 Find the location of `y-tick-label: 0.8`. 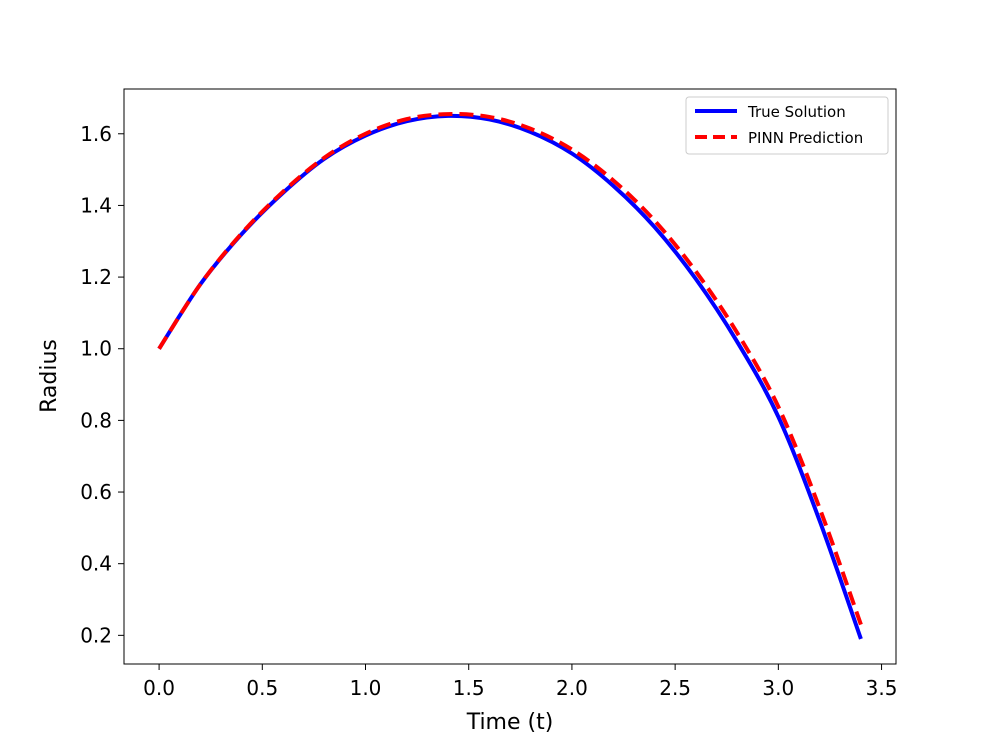

y-tick-label: 0.8 is located at coordinates (96, 420).